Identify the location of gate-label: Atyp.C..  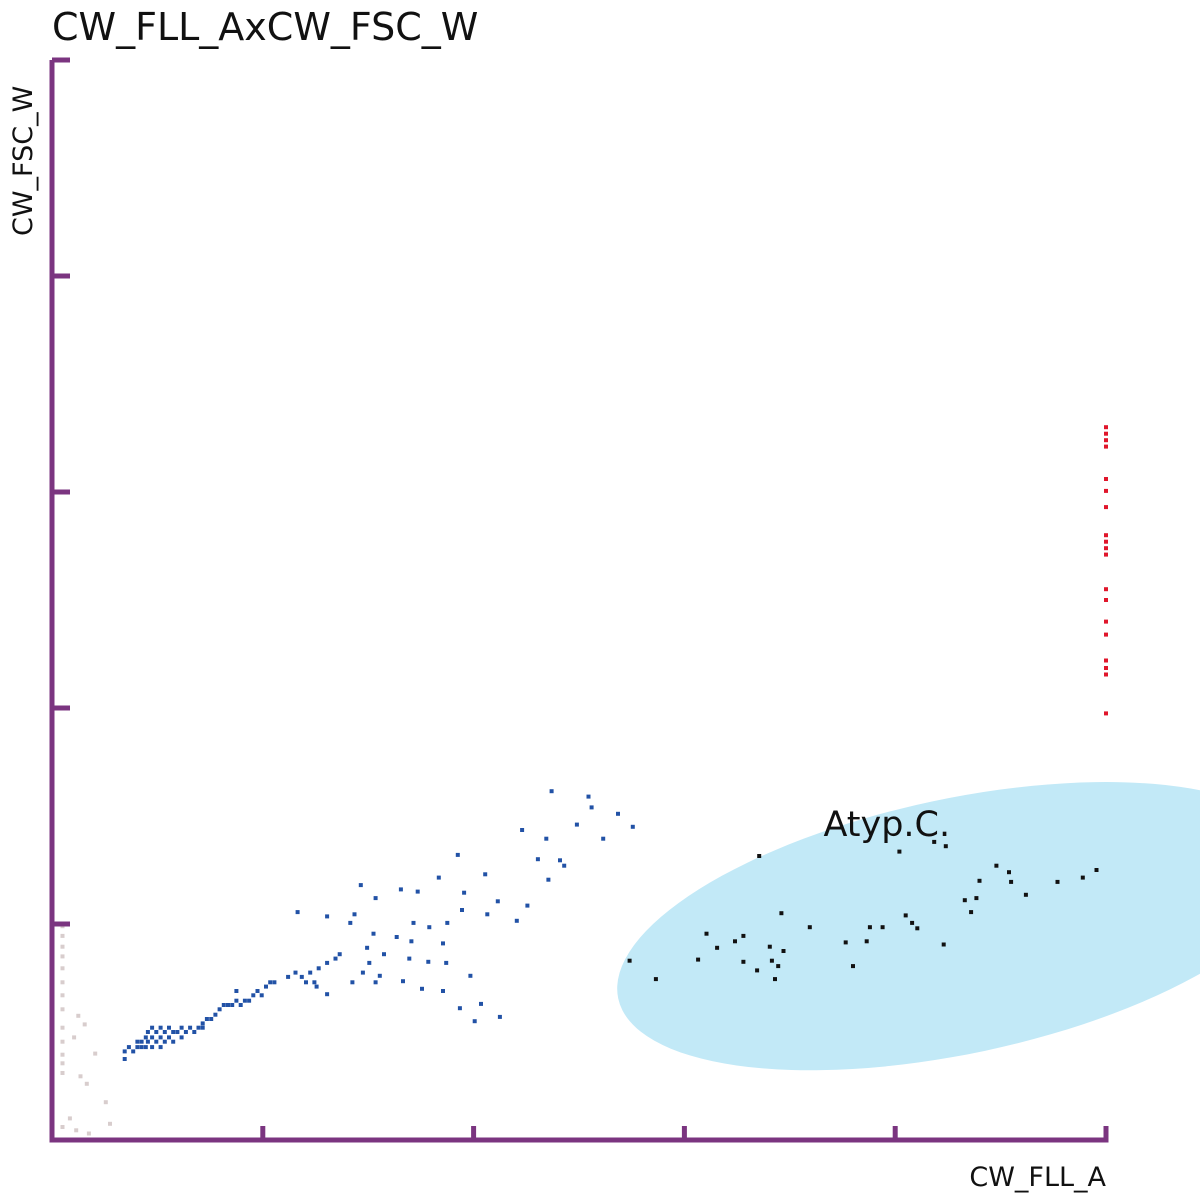
(886, 825).